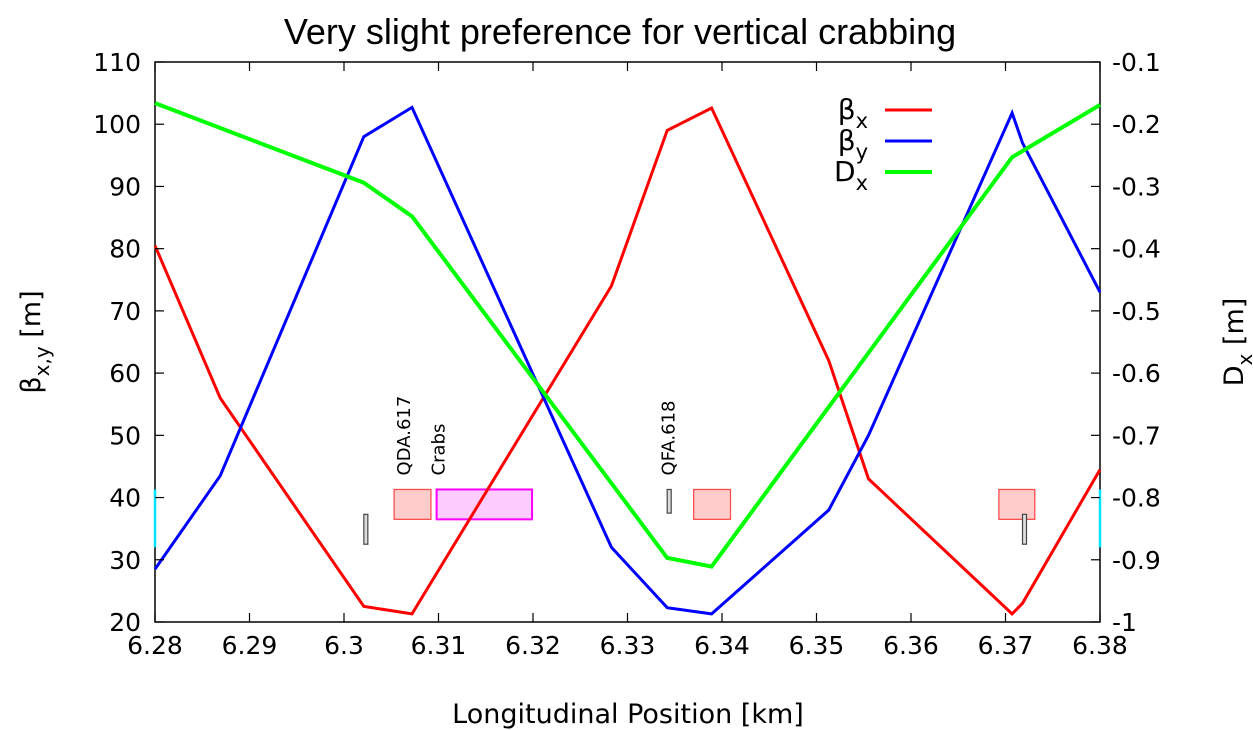 Image resolution: width=1253 pixels, height=730 pixels. I want to click on x-tick-label: 6.35, so click(817, 645).